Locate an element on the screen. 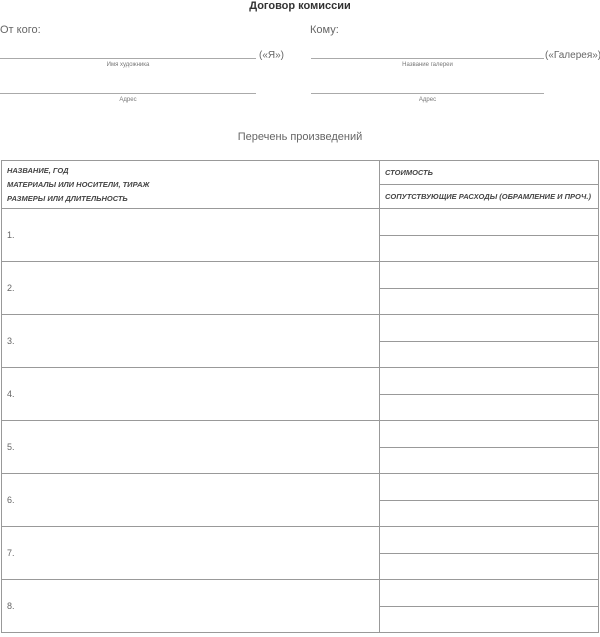  table-row: 7. is located at coordinates (300, 553).